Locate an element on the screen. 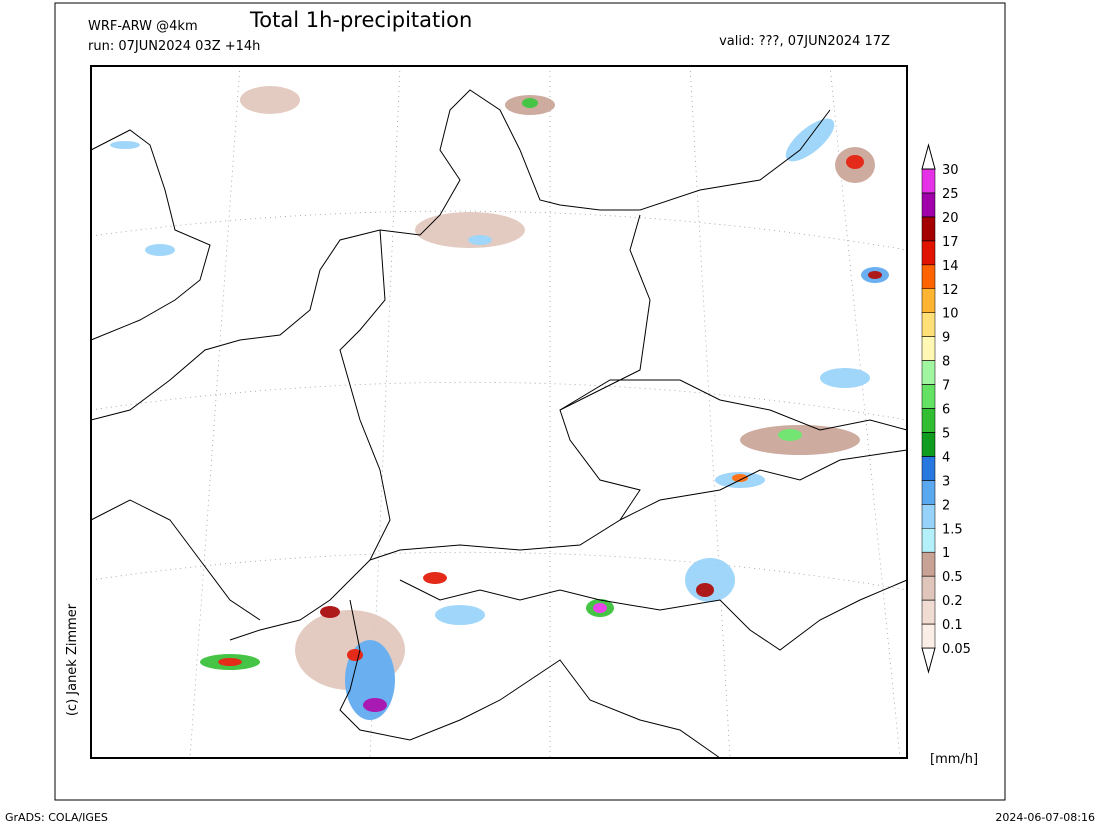 This screenshot has height=825, width=1100. colorbar-label: 25 is located at coordinates (950, 194).